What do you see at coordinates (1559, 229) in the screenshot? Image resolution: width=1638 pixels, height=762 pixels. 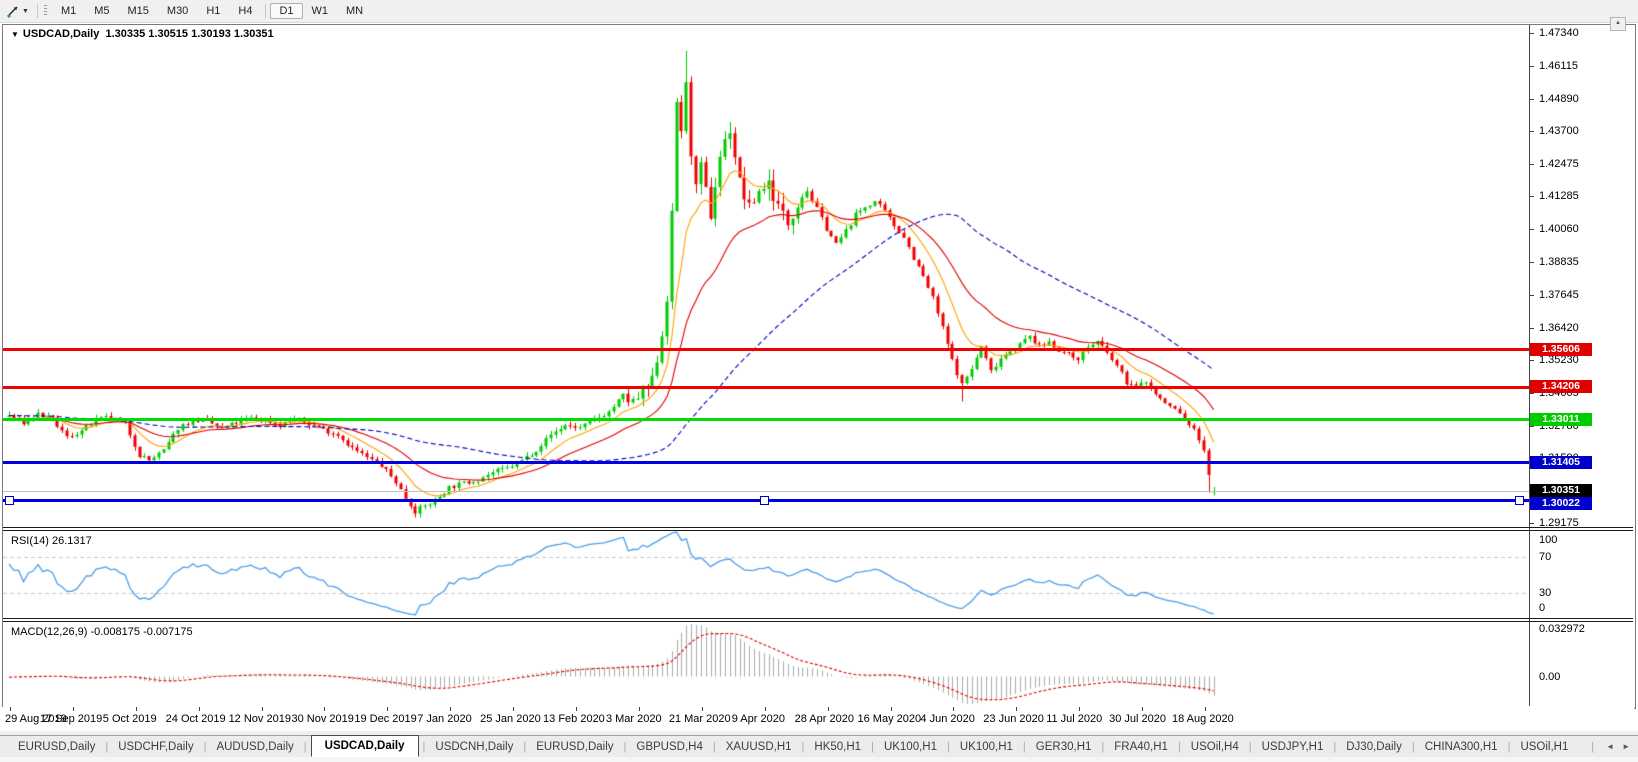 I see `price-tick-label: 1.40060` at bounding box center [1559, 229].